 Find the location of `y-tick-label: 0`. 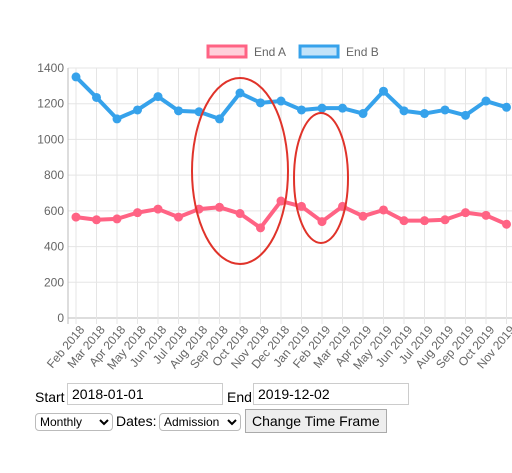

y-tick-label: 0 is located at coordinates (60, 318).